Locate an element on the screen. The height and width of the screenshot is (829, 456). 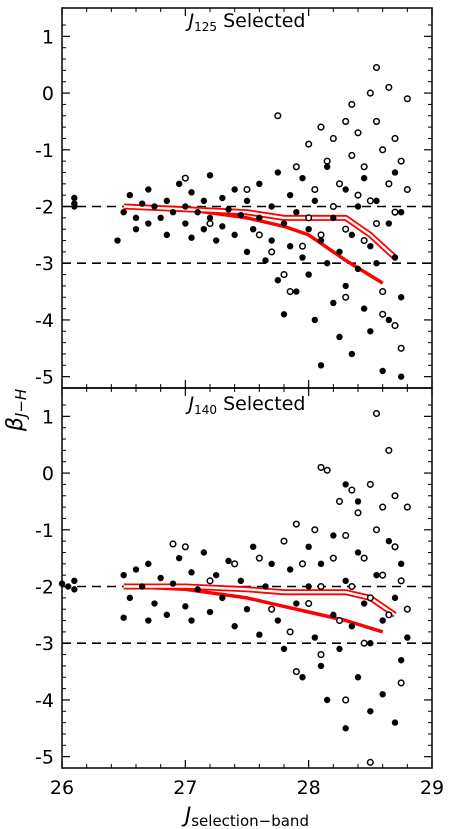
top-y-tick-label: -2 is located at coordinates (44, 208).